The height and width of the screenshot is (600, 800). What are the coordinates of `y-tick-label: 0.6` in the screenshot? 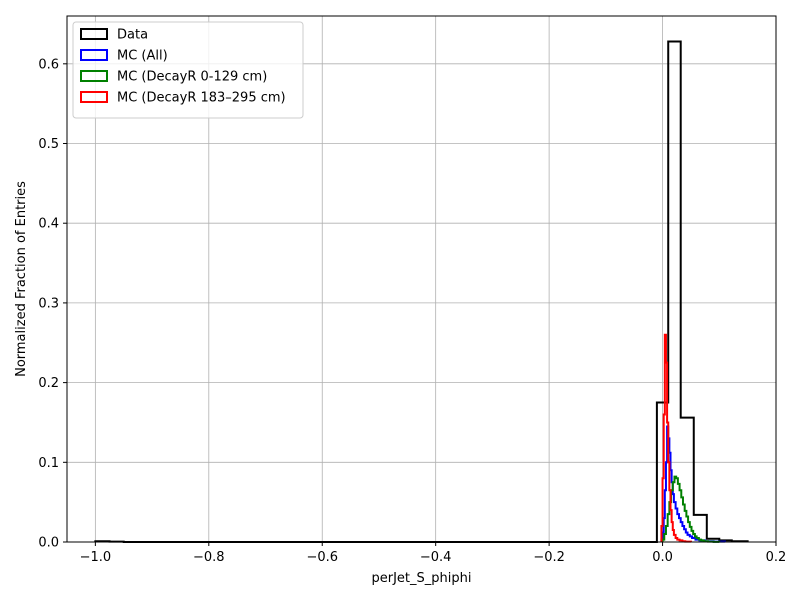 It's located at (48, 64).